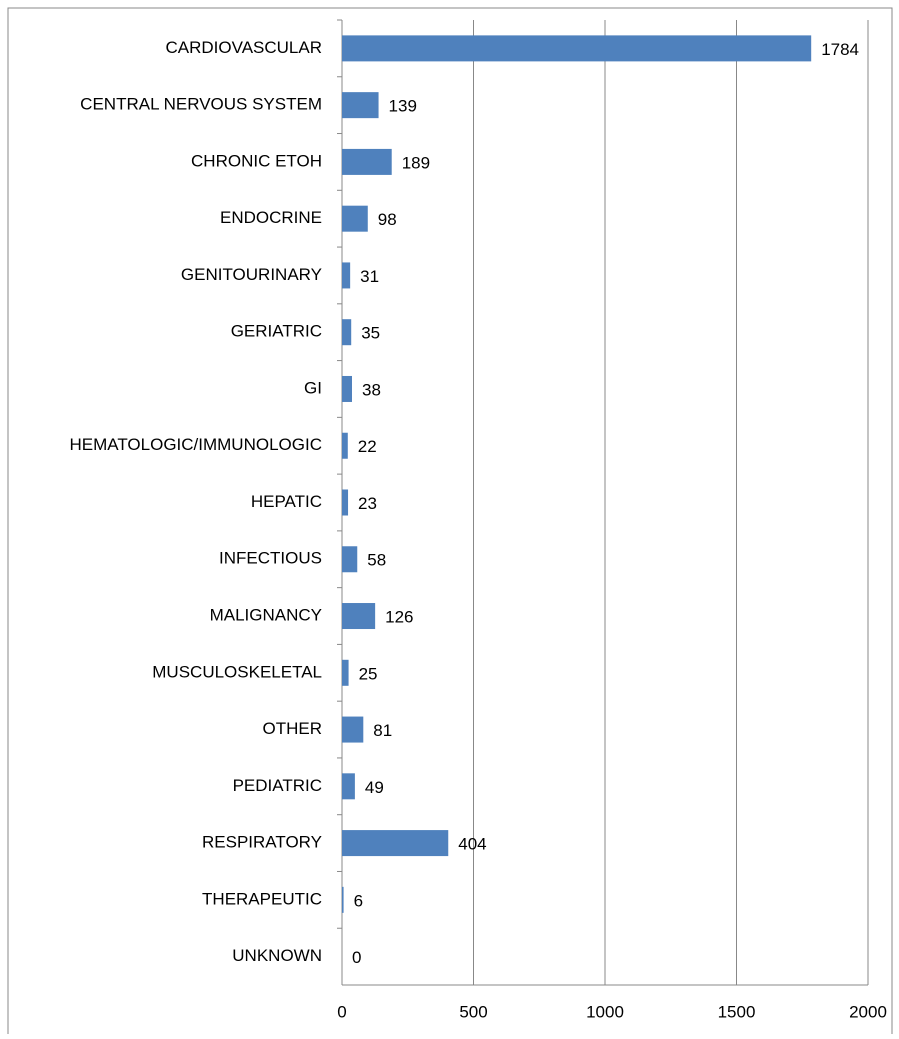 This screenshot has height=1039, width=899. Describe the element at coordinates (374, 787) in the screenshot. I see `data-label: 49` at that location.